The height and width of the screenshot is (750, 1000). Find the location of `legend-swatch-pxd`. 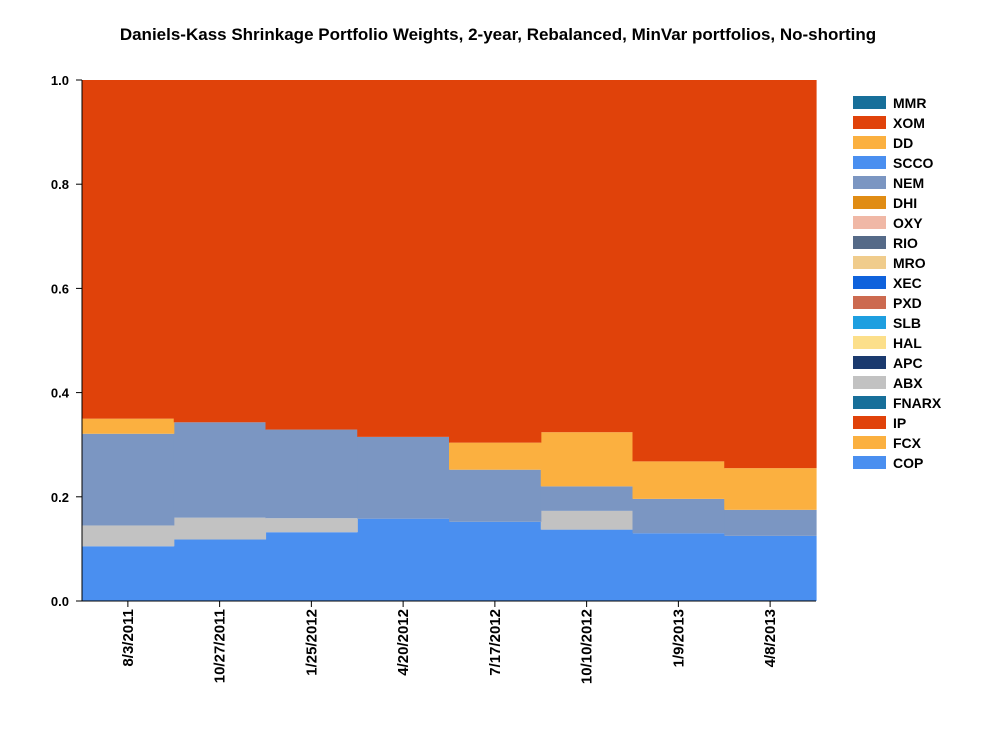

legend-swatch-pxd is located at coordinates (869, 302).